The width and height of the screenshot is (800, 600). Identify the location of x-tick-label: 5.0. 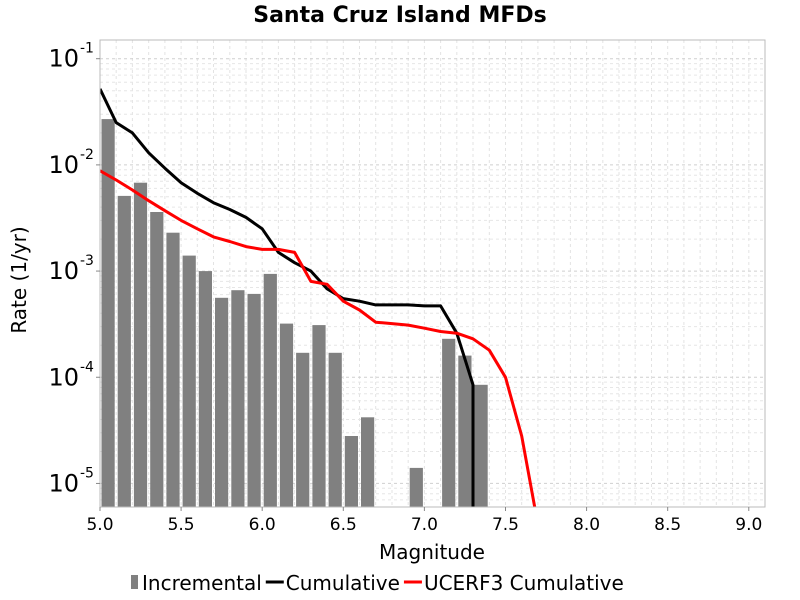
(99, 525).